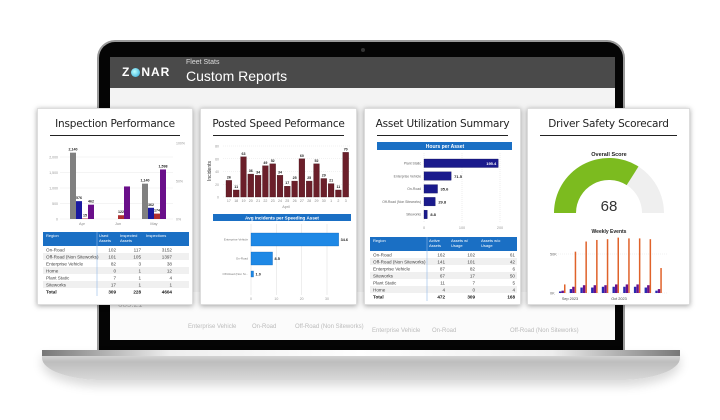 The width and height of the screenshot is (720, 420). I want to click on table-total-cell: 309, so click(112, 292).